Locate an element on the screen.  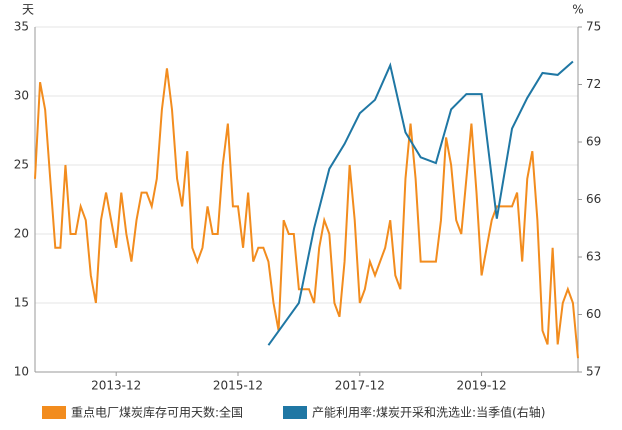
y-tick-label: 25 is located at coordinates (21, 165).